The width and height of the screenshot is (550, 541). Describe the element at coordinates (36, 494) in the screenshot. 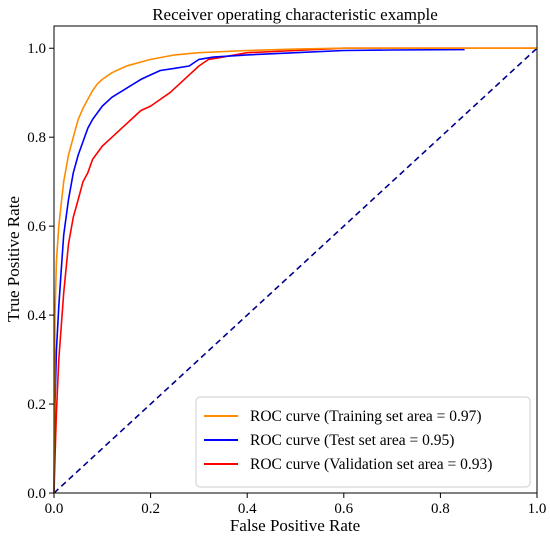

I see `y-tick-label: 0.0` at that location.